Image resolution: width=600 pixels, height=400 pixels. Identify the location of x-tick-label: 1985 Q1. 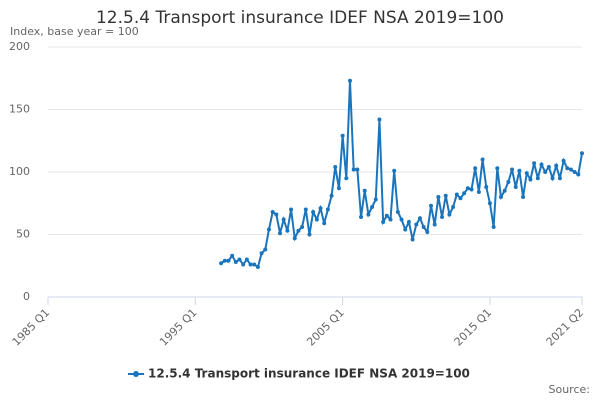
(31, 327).